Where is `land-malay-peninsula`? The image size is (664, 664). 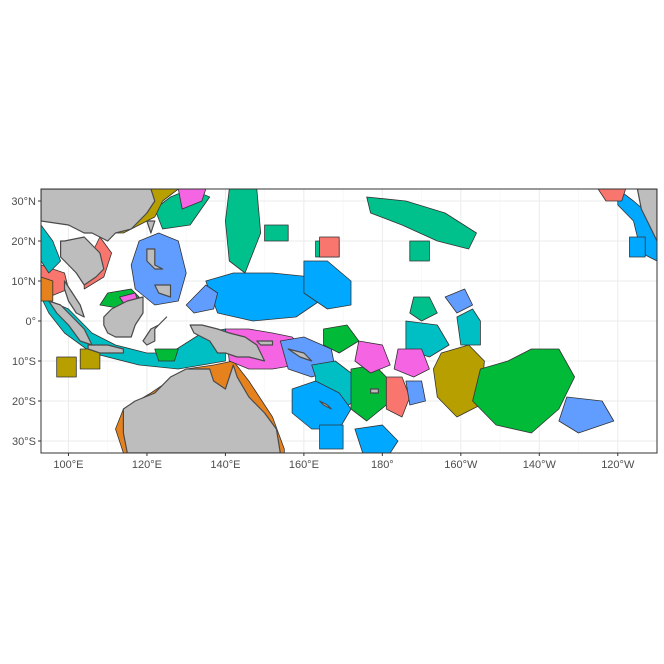
land-malay-peninsula is located at coordinates (74, 299).